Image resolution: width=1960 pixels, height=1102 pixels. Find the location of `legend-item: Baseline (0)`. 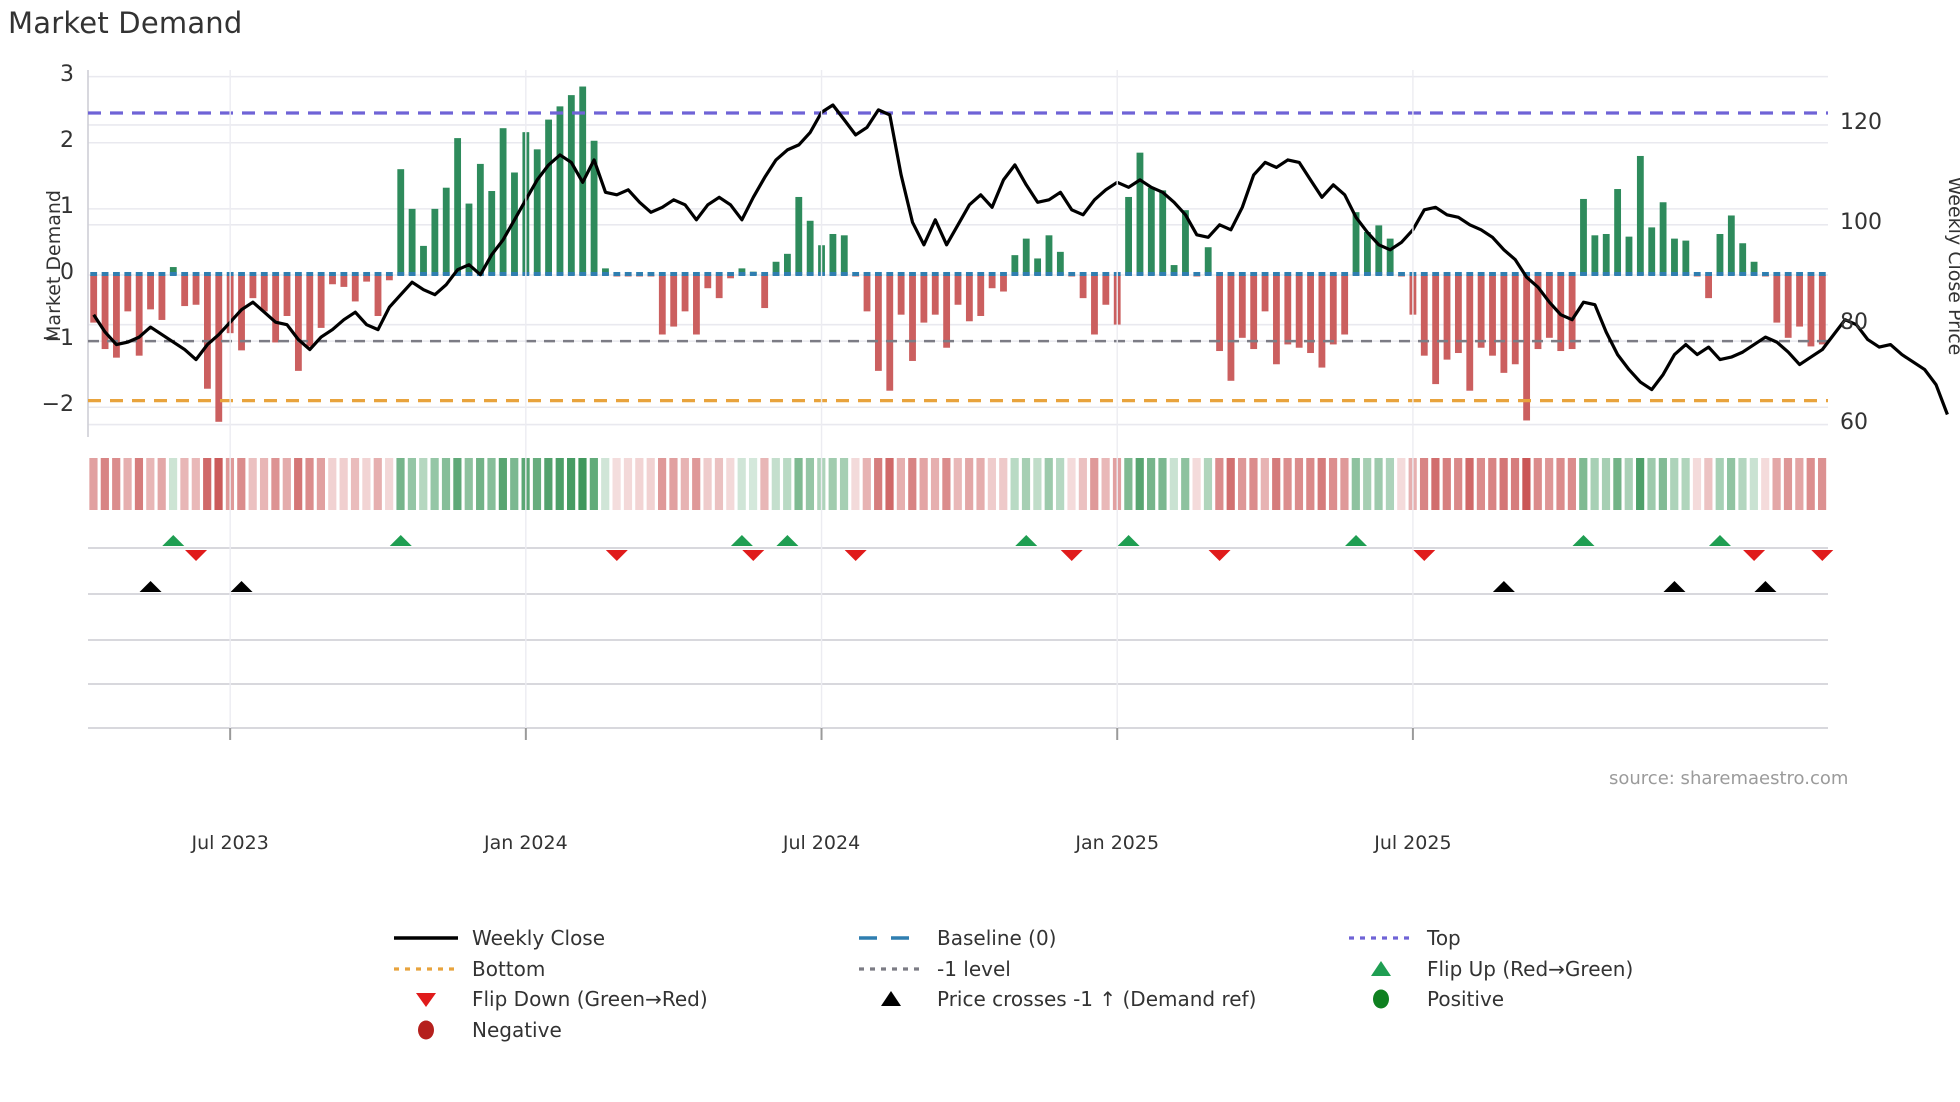

legend-item: Baseline (0) is located at coordinates (955, 938).